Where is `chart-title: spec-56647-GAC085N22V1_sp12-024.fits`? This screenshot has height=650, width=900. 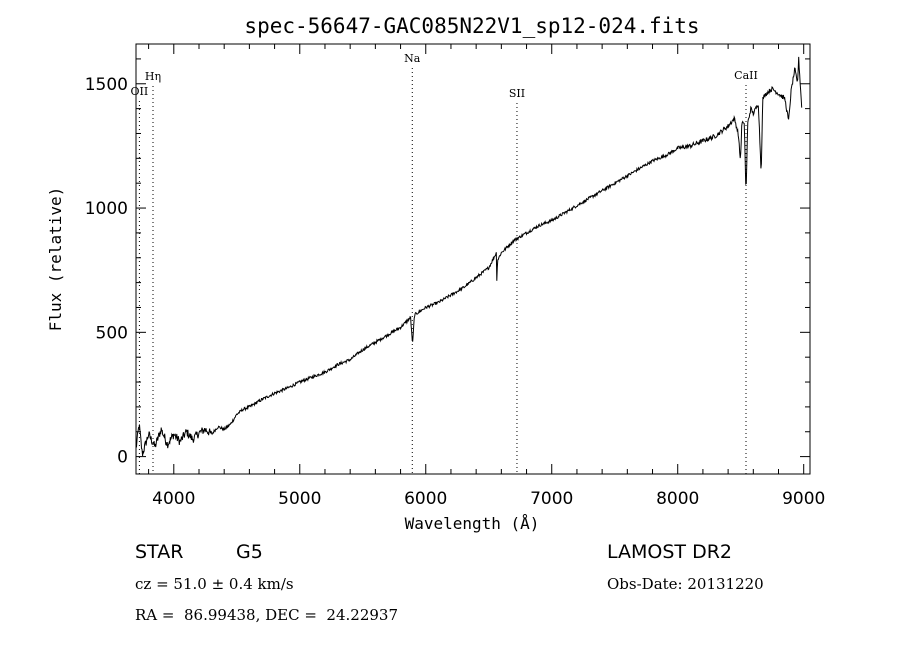 chart-title: spec-56647-GAC085N22V1_sp12-024.fits is located at coordinates (471, 26).